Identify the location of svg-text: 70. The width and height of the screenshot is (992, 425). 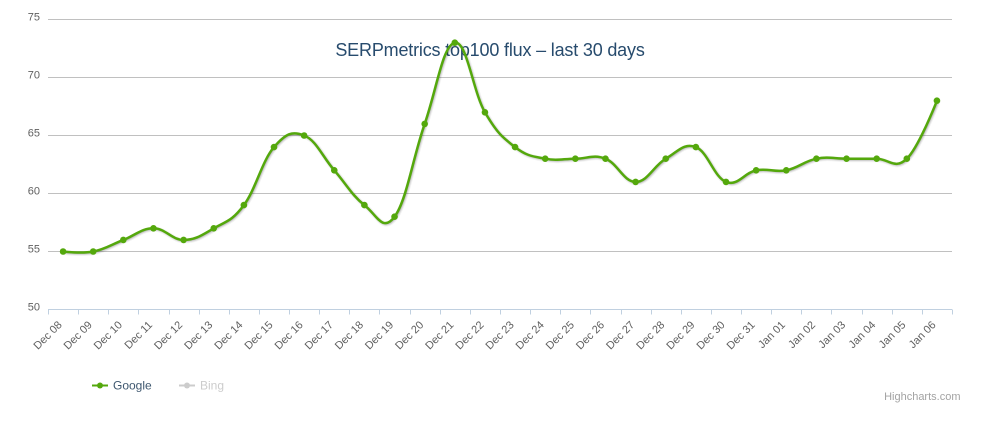
(34, 76).